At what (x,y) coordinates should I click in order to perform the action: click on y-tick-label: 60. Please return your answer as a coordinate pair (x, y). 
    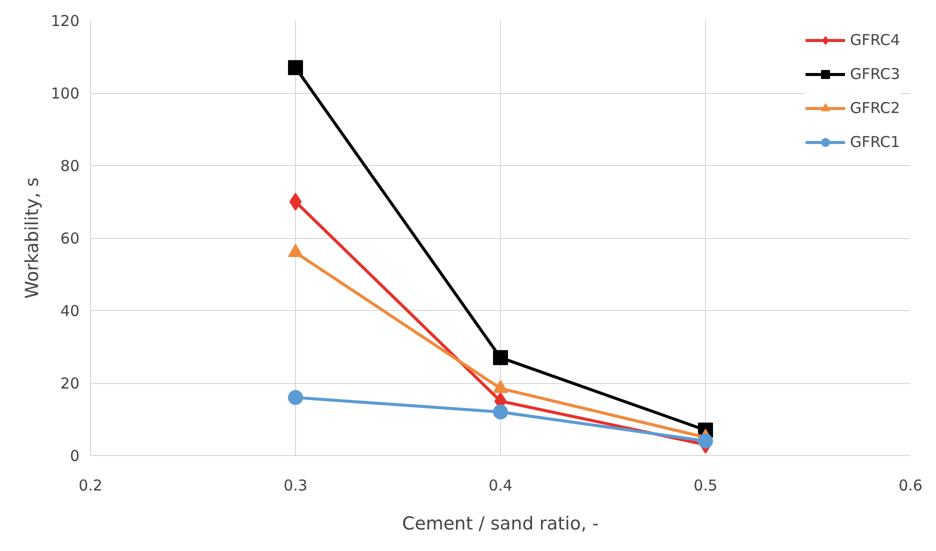
    Looking at the image, I should click on (70, 239).